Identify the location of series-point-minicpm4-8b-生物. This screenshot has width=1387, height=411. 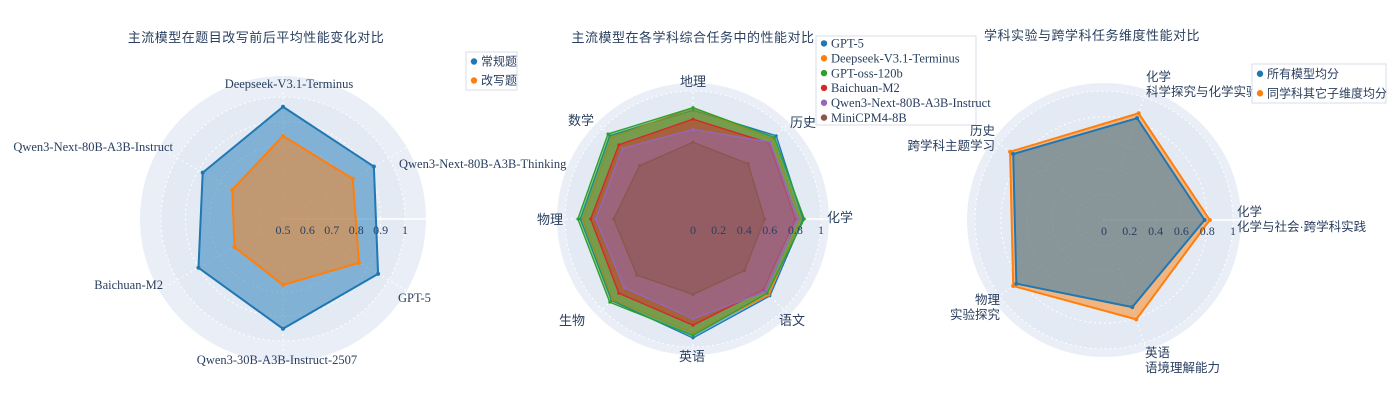
(637, 275).